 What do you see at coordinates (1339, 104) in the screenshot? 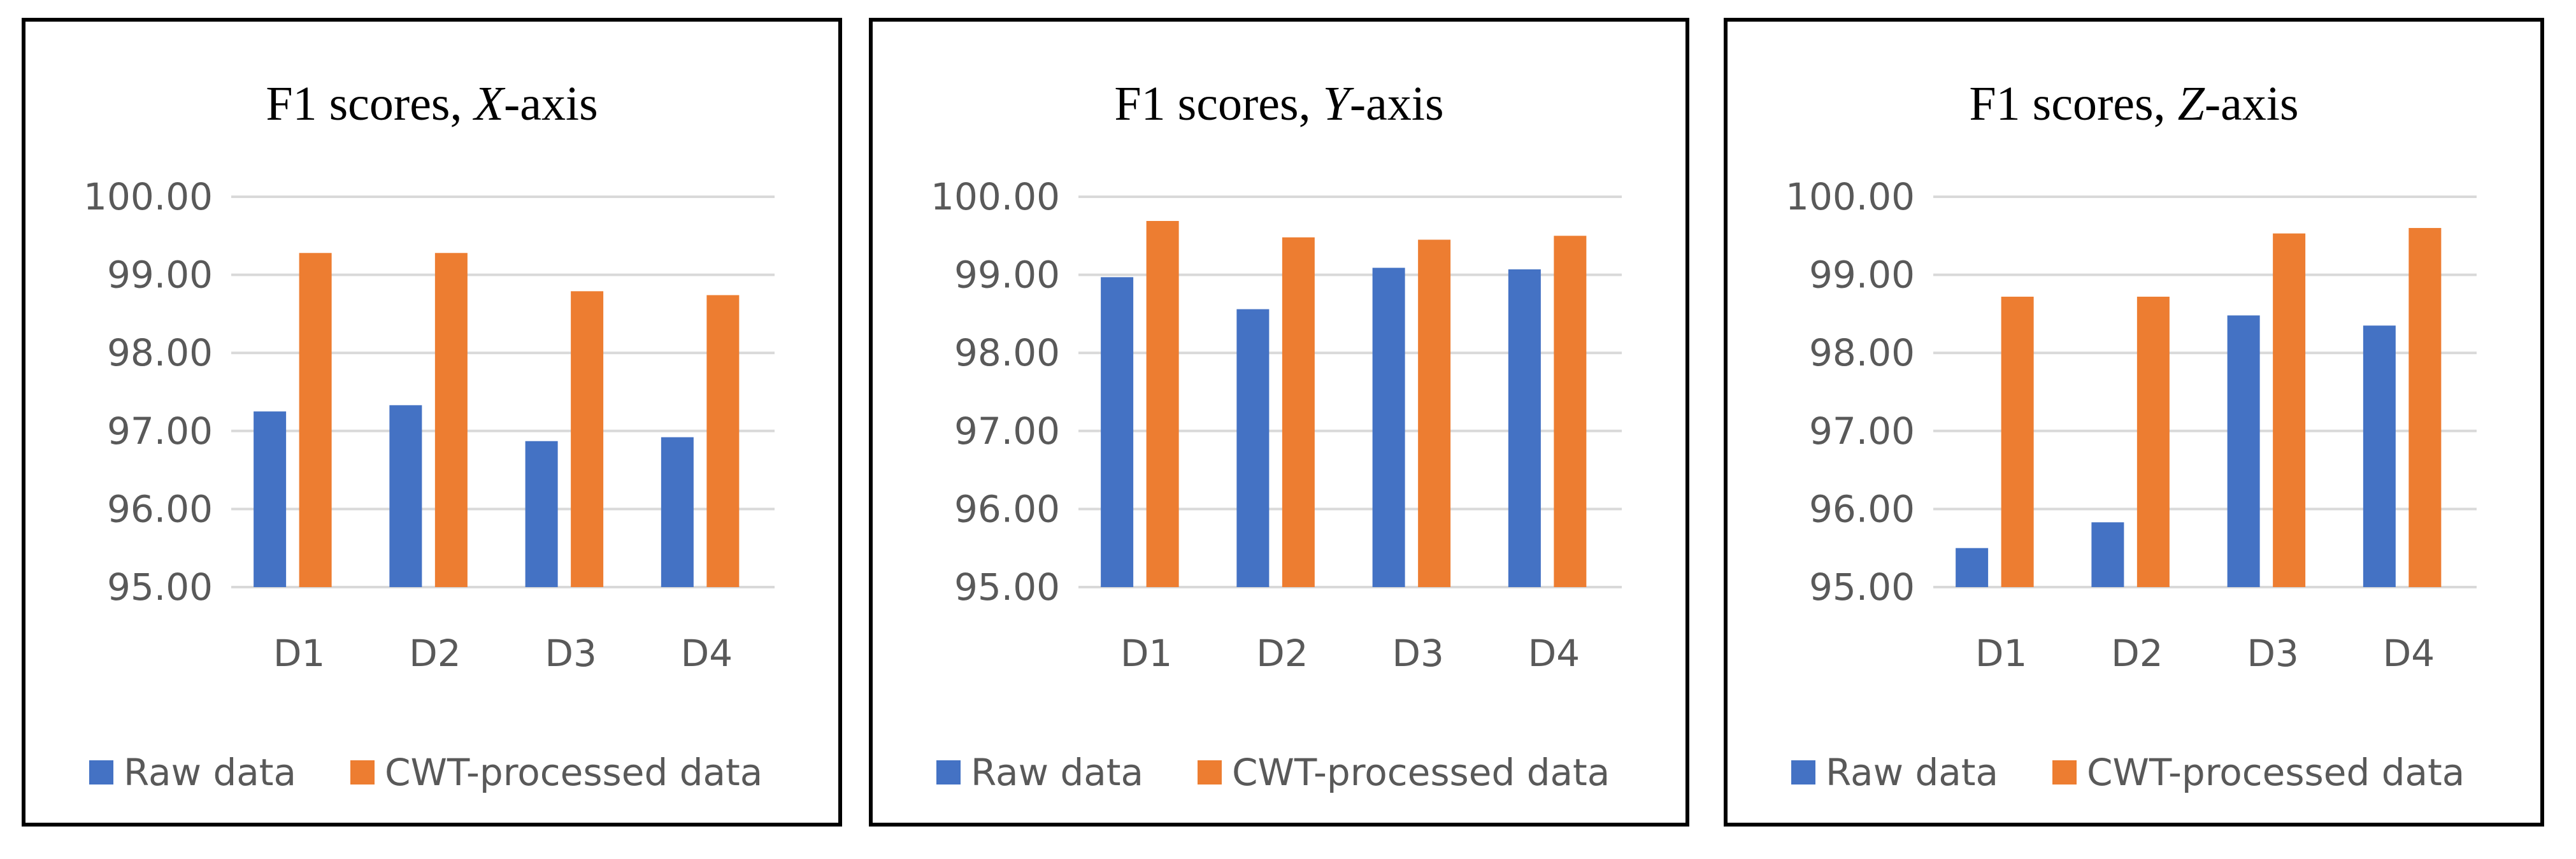
I see `chart-title-axis-letter: Y` at bounding box center [1339, 104].